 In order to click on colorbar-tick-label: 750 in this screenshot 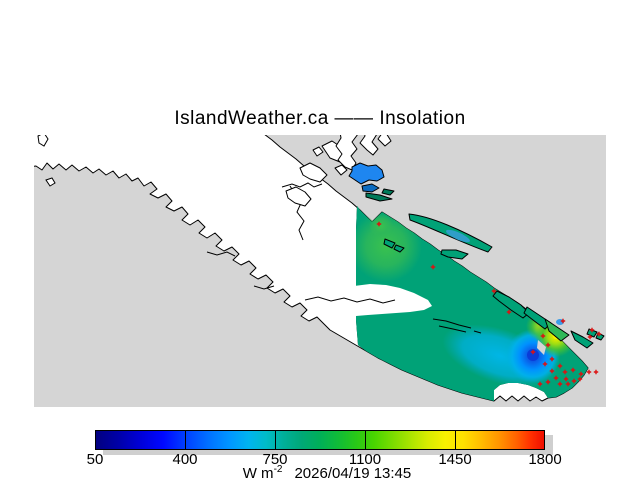, I will do `click(275, 459)`.